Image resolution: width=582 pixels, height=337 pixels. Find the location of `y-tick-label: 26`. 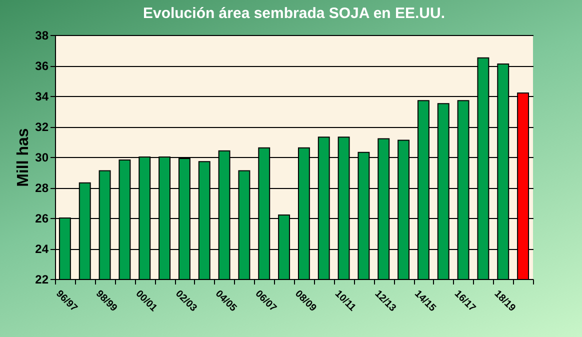

y-tick-label: 26 is located at coordinates (42, 219).